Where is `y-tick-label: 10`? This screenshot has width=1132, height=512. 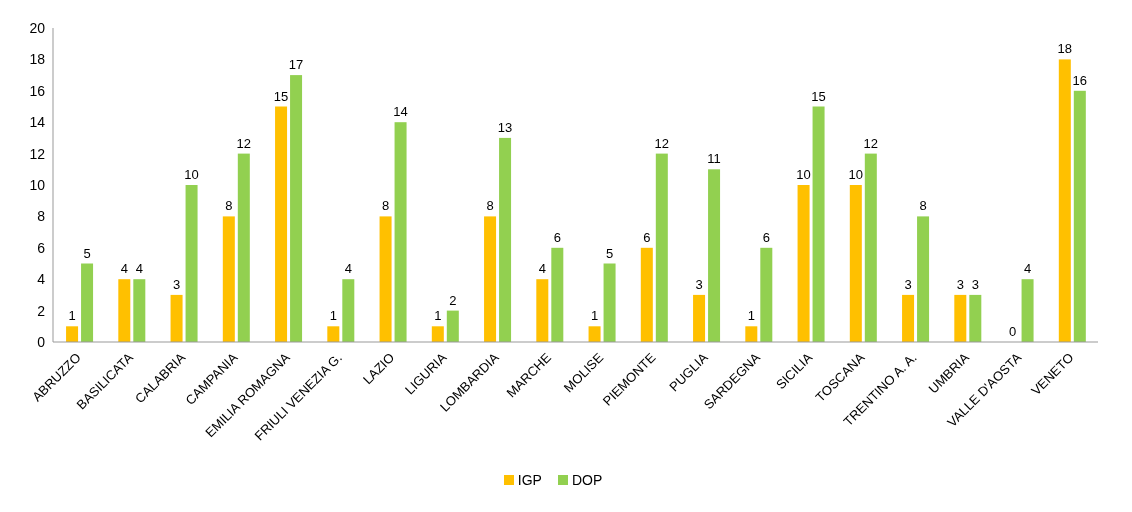 y-tick-label: 10 is located at coordinates (37, 184).